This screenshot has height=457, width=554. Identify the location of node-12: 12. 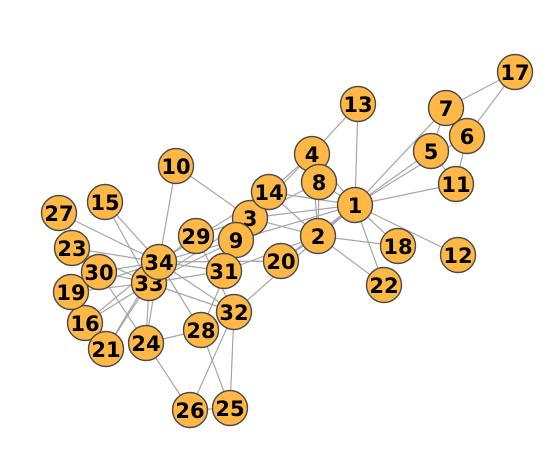
(458, 255).